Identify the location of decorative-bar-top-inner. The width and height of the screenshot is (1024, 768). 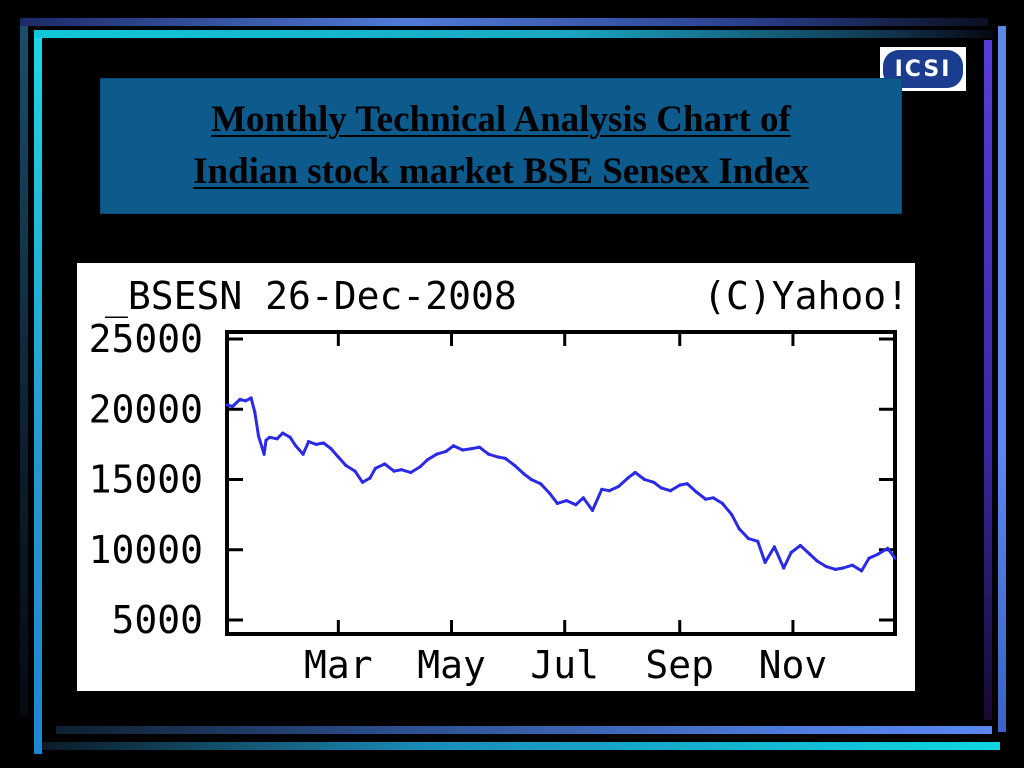
(514, 34).